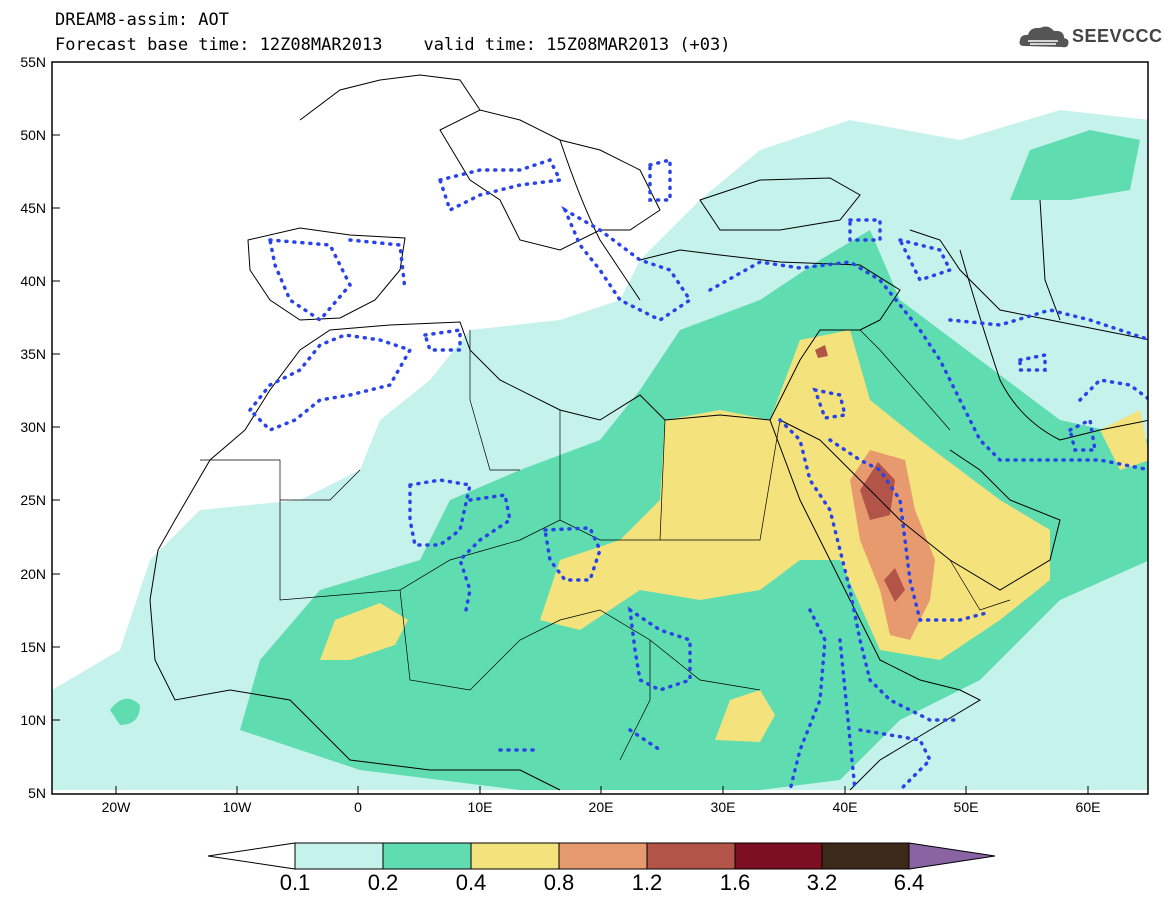  I want to click on seevccc-logo: SEEVCCC, so click(1090, 37).